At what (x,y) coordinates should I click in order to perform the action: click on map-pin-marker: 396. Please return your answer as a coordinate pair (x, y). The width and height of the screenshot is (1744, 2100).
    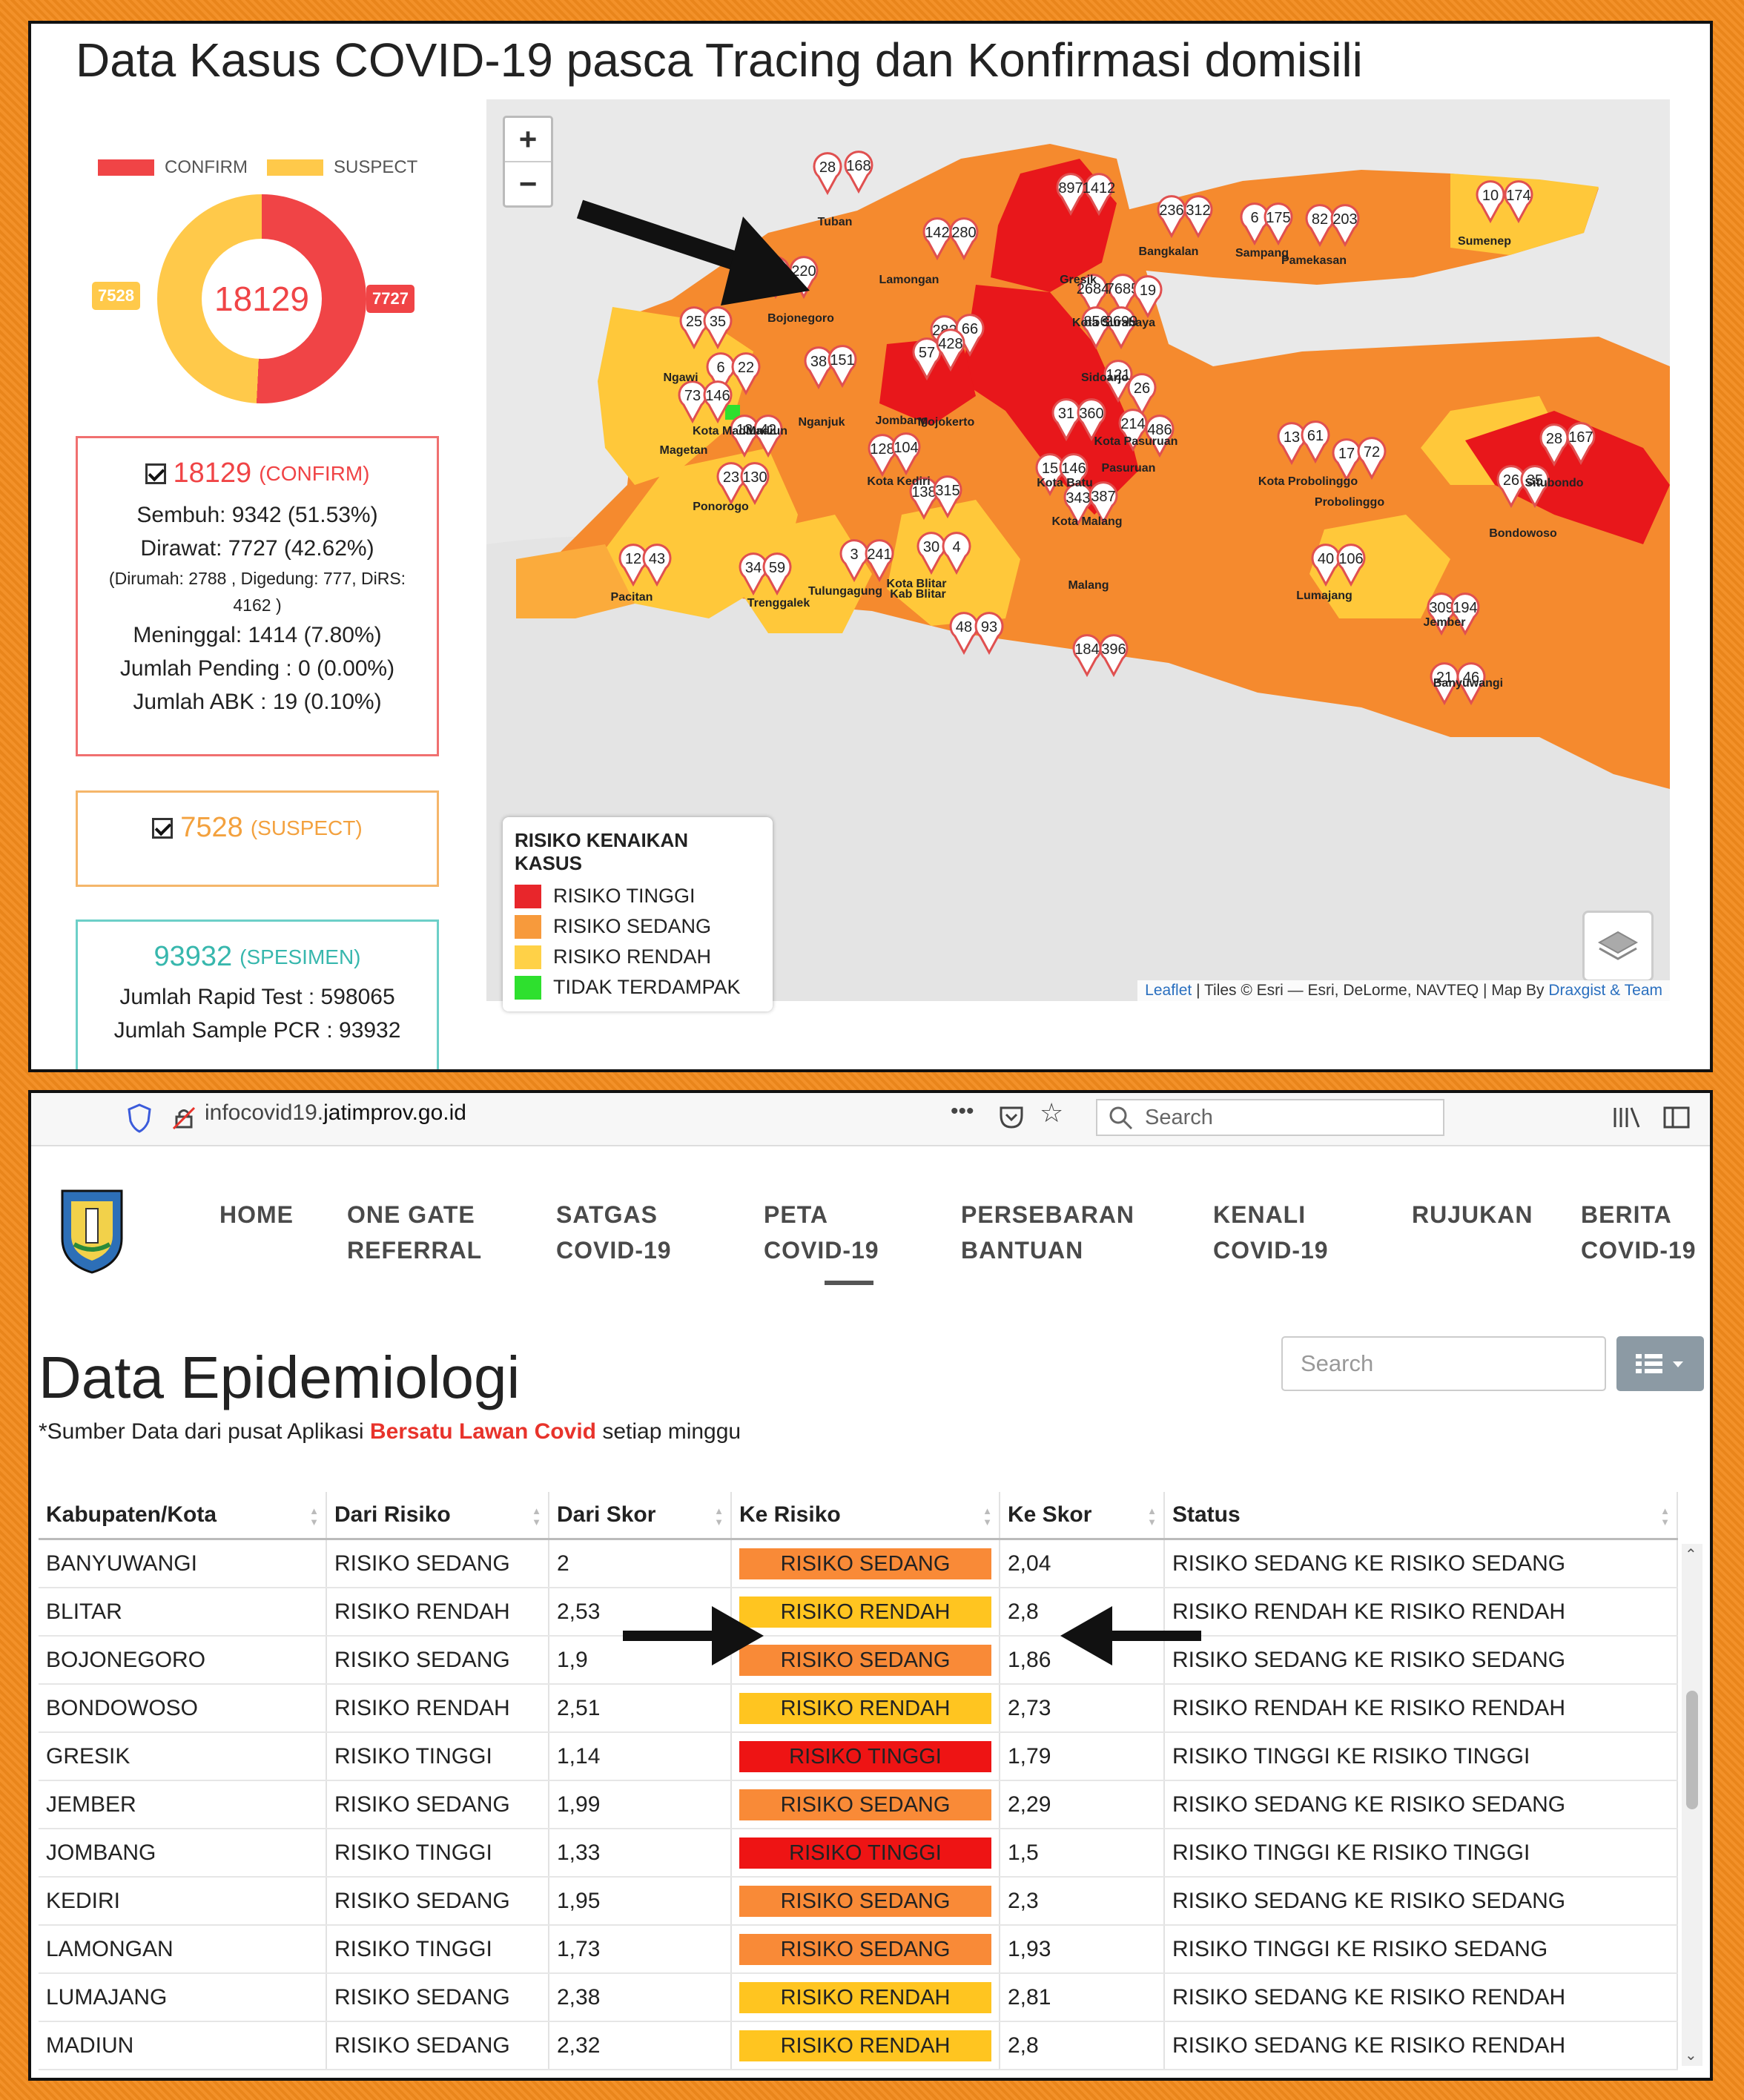
    Looking at the image, I should click on (1114, 656).